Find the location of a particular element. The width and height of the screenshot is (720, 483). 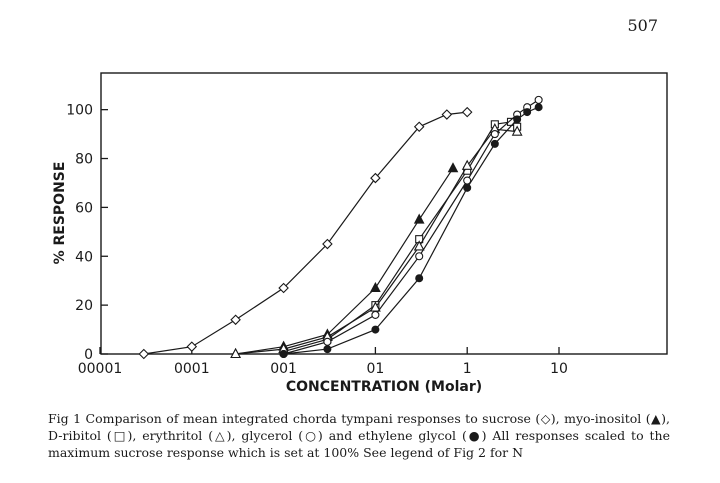

series-myo-inositol is located at coordinates (344, 260).